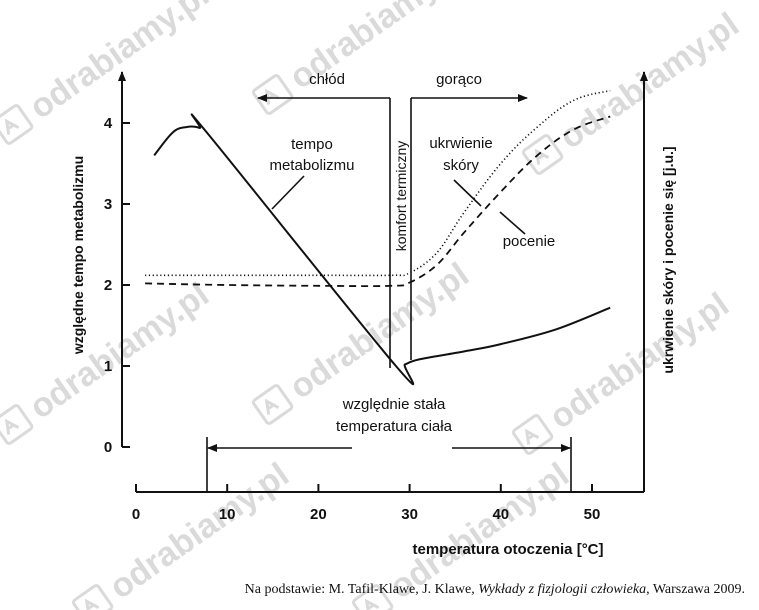 The image size is (759, 610). I want to click on y-tick-label: 3, so click(108, 204).